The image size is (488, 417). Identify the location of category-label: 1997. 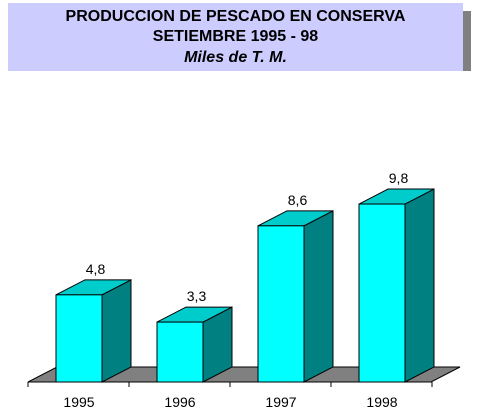
(280, 402).